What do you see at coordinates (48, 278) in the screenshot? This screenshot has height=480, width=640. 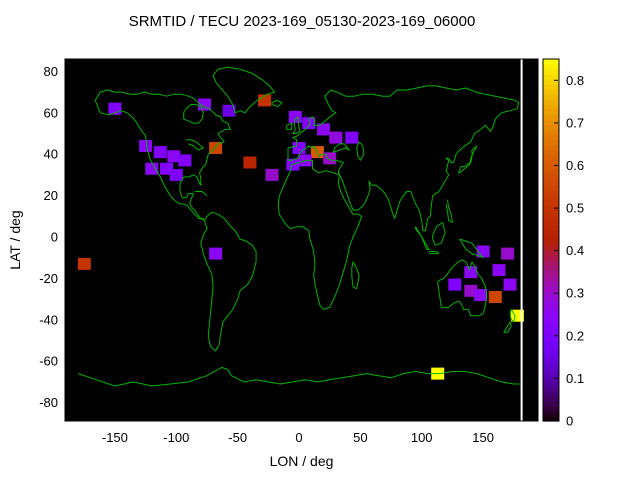 I see `y-tick-label: -20` at bounding box center [48, 278].